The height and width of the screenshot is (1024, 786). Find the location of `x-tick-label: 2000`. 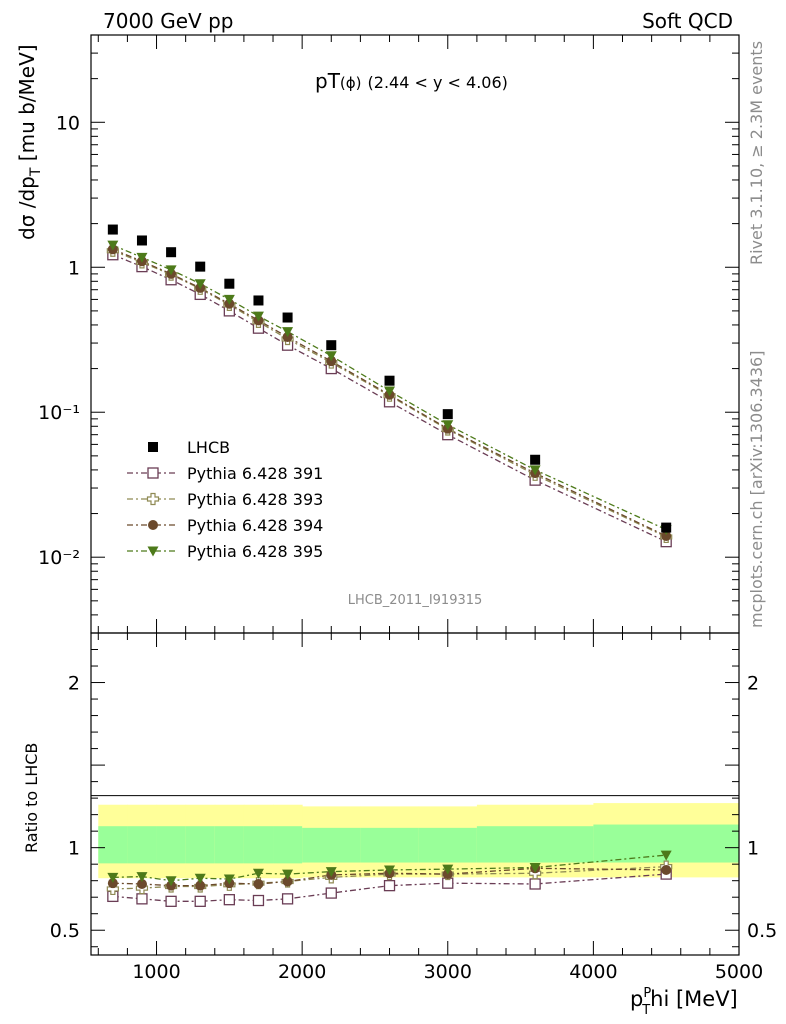

x-tick-label: 2000 is located at coordinates (302, 972).